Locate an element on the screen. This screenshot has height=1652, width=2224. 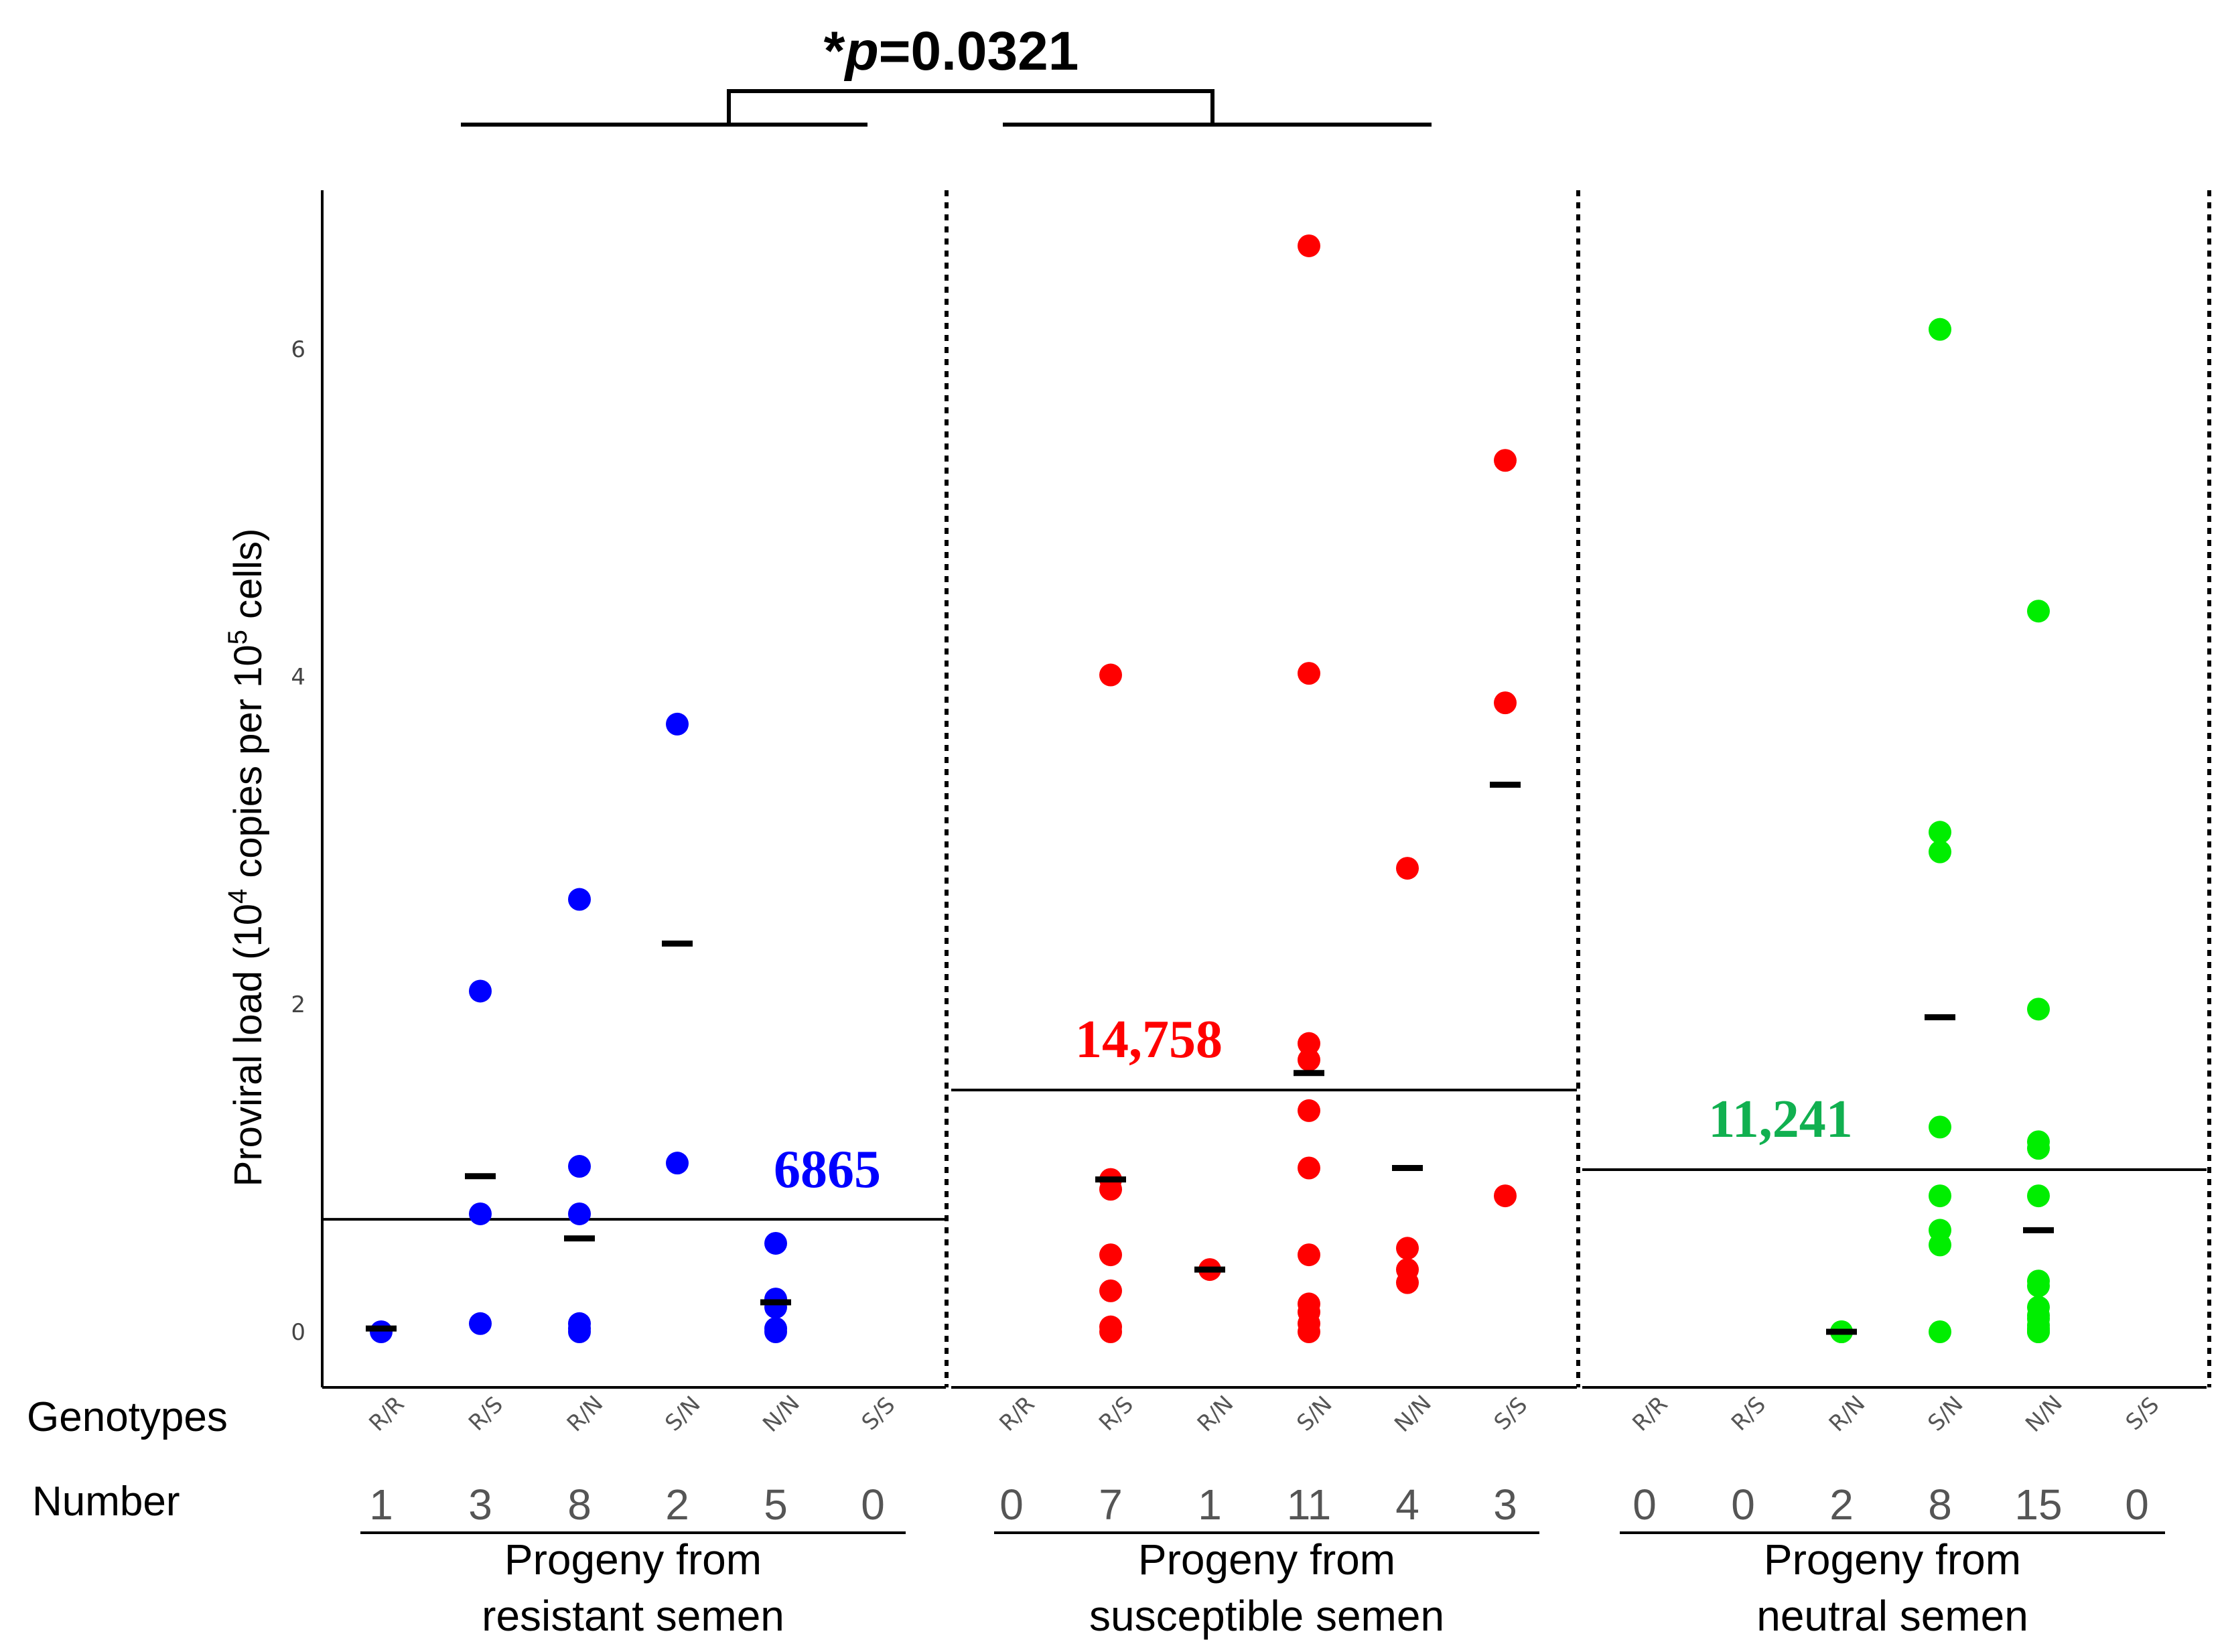
group-label-line2: resistant semen is located at coordinates (633, 1616).